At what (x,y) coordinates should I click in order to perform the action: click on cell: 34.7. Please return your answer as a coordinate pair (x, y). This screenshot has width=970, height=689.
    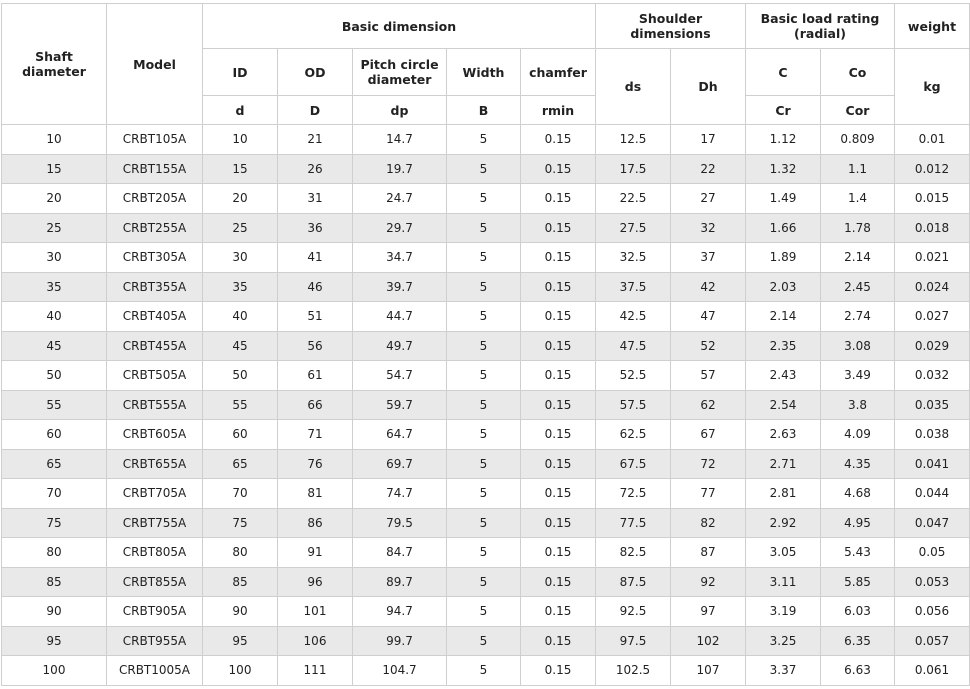
    Looking at the image, I should click on (399, 257).